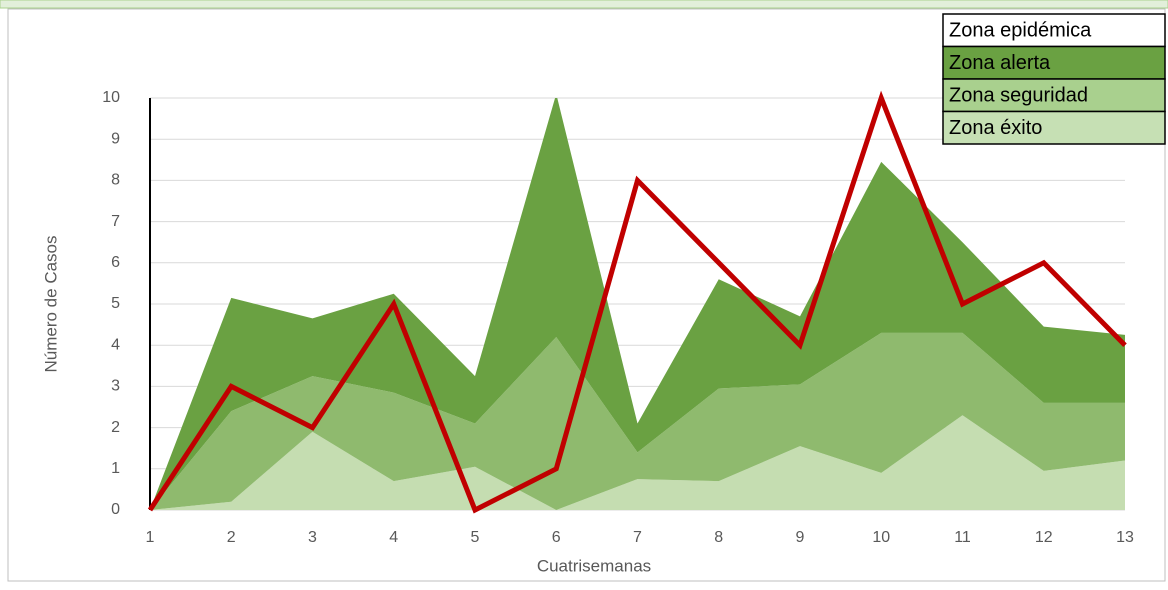 This screenshot has height=590, width=1168. What do you see at coordinates (115, 138) in the screenshot?
I see `y-tick-label: 9` at bounding box center [115, 138].